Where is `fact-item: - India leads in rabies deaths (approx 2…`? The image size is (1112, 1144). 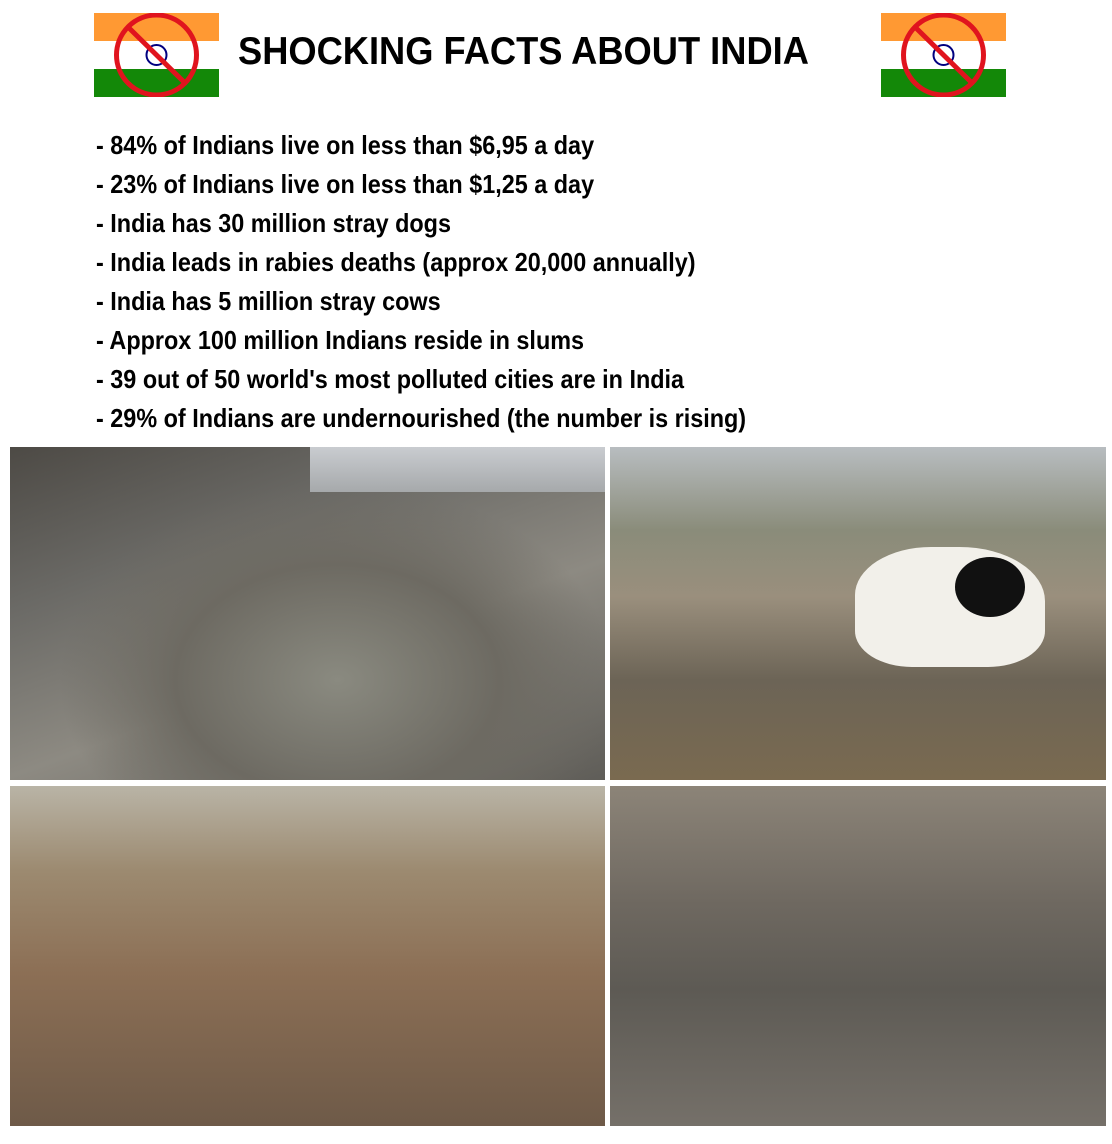 fact-item: - India leads in rabies deaths (approx 2… is located at coordinates (396, 262).